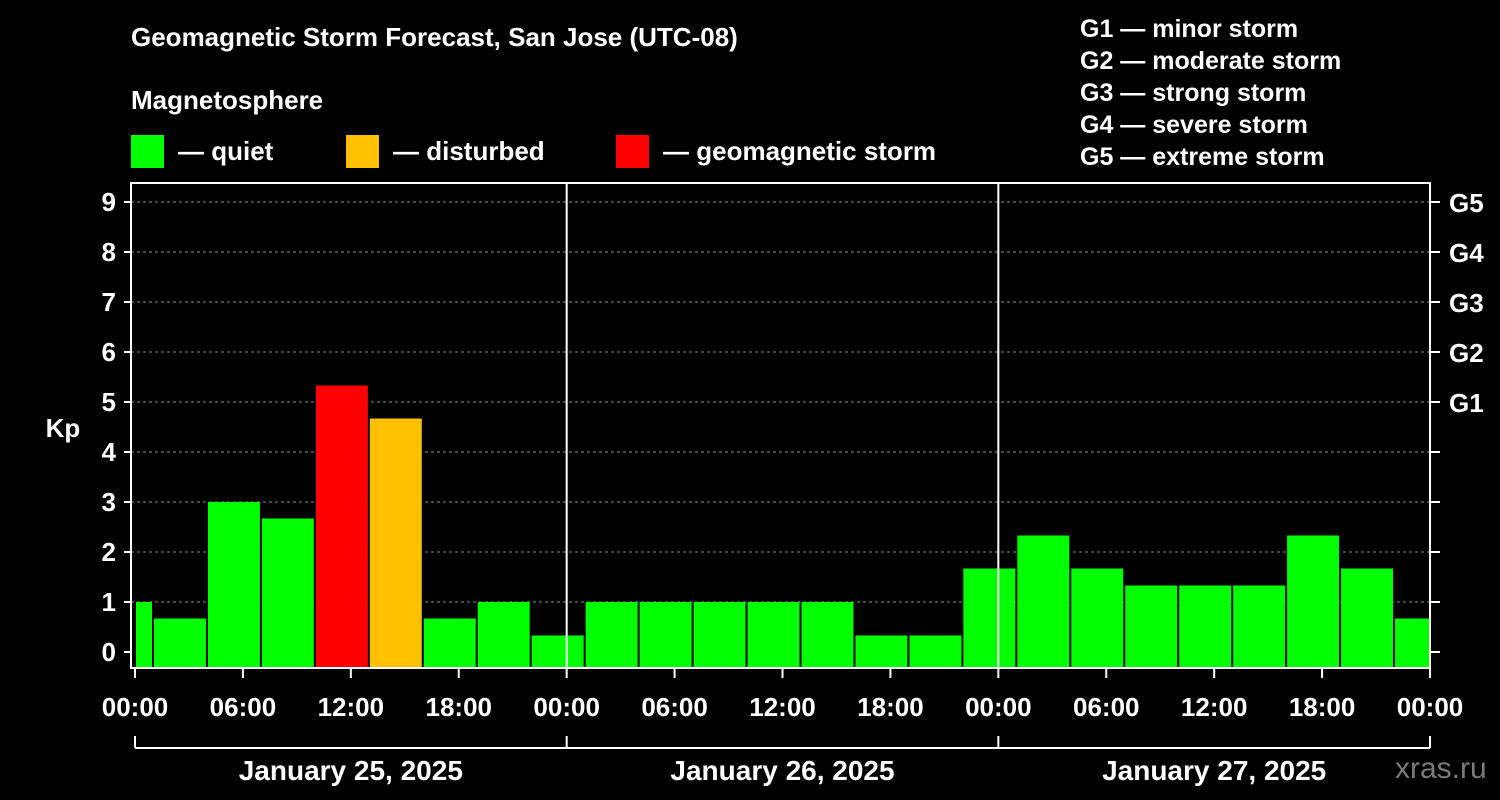 This screenshot has height=800, width=1500. I want to click on y-tick-label: 8, so click(109, 252).